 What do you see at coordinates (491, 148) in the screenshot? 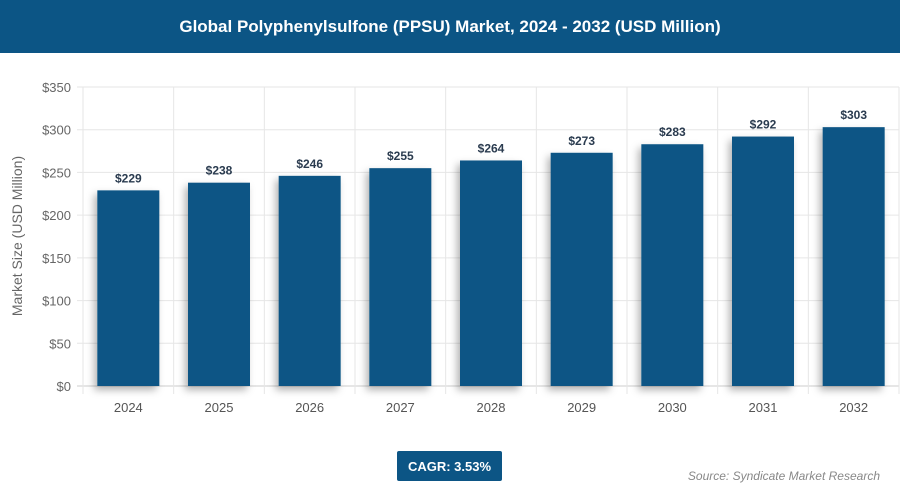
I see `data-label: $264` at bounding box center [491, 148].